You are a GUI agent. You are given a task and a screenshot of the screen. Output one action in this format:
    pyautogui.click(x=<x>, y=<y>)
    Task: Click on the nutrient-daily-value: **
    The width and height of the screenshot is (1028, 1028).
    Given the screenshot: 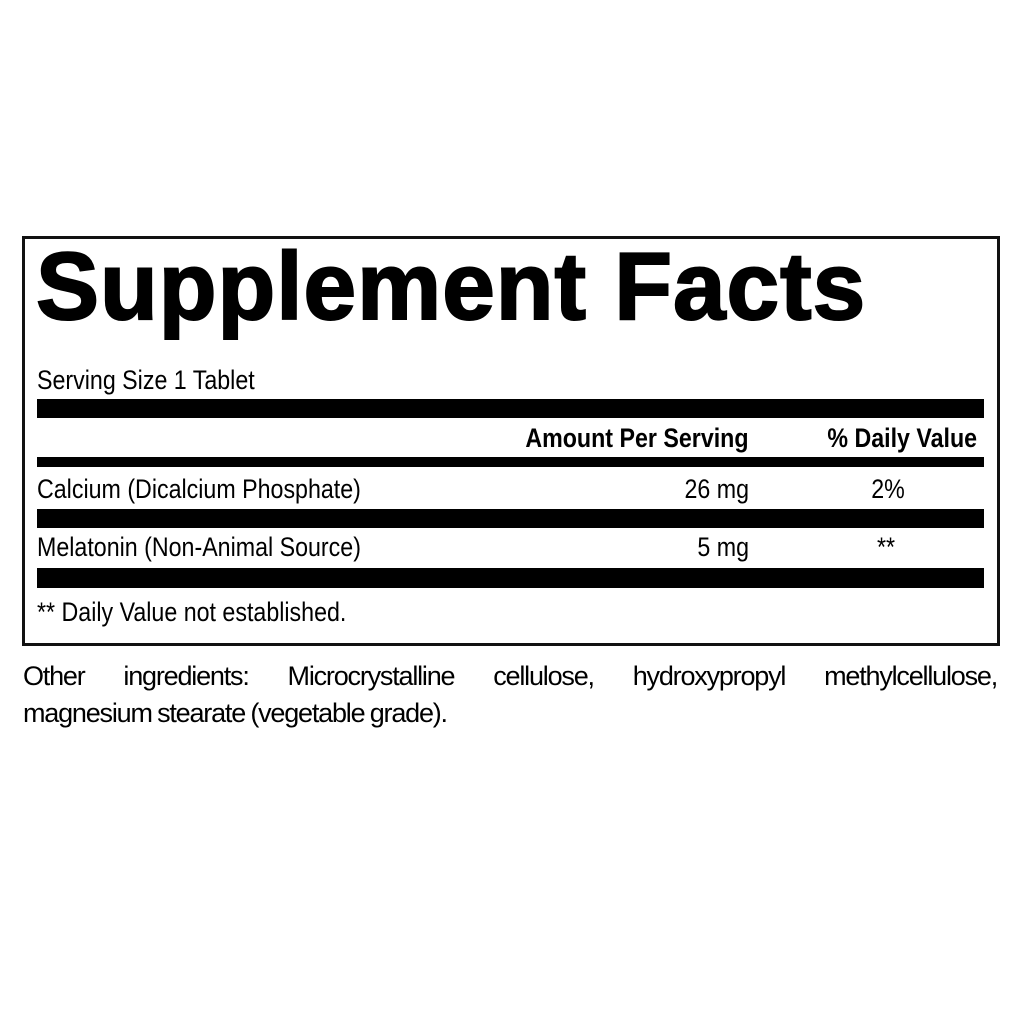 What is the action you would take?
    pyautogui.click(x=886, y=547)
    